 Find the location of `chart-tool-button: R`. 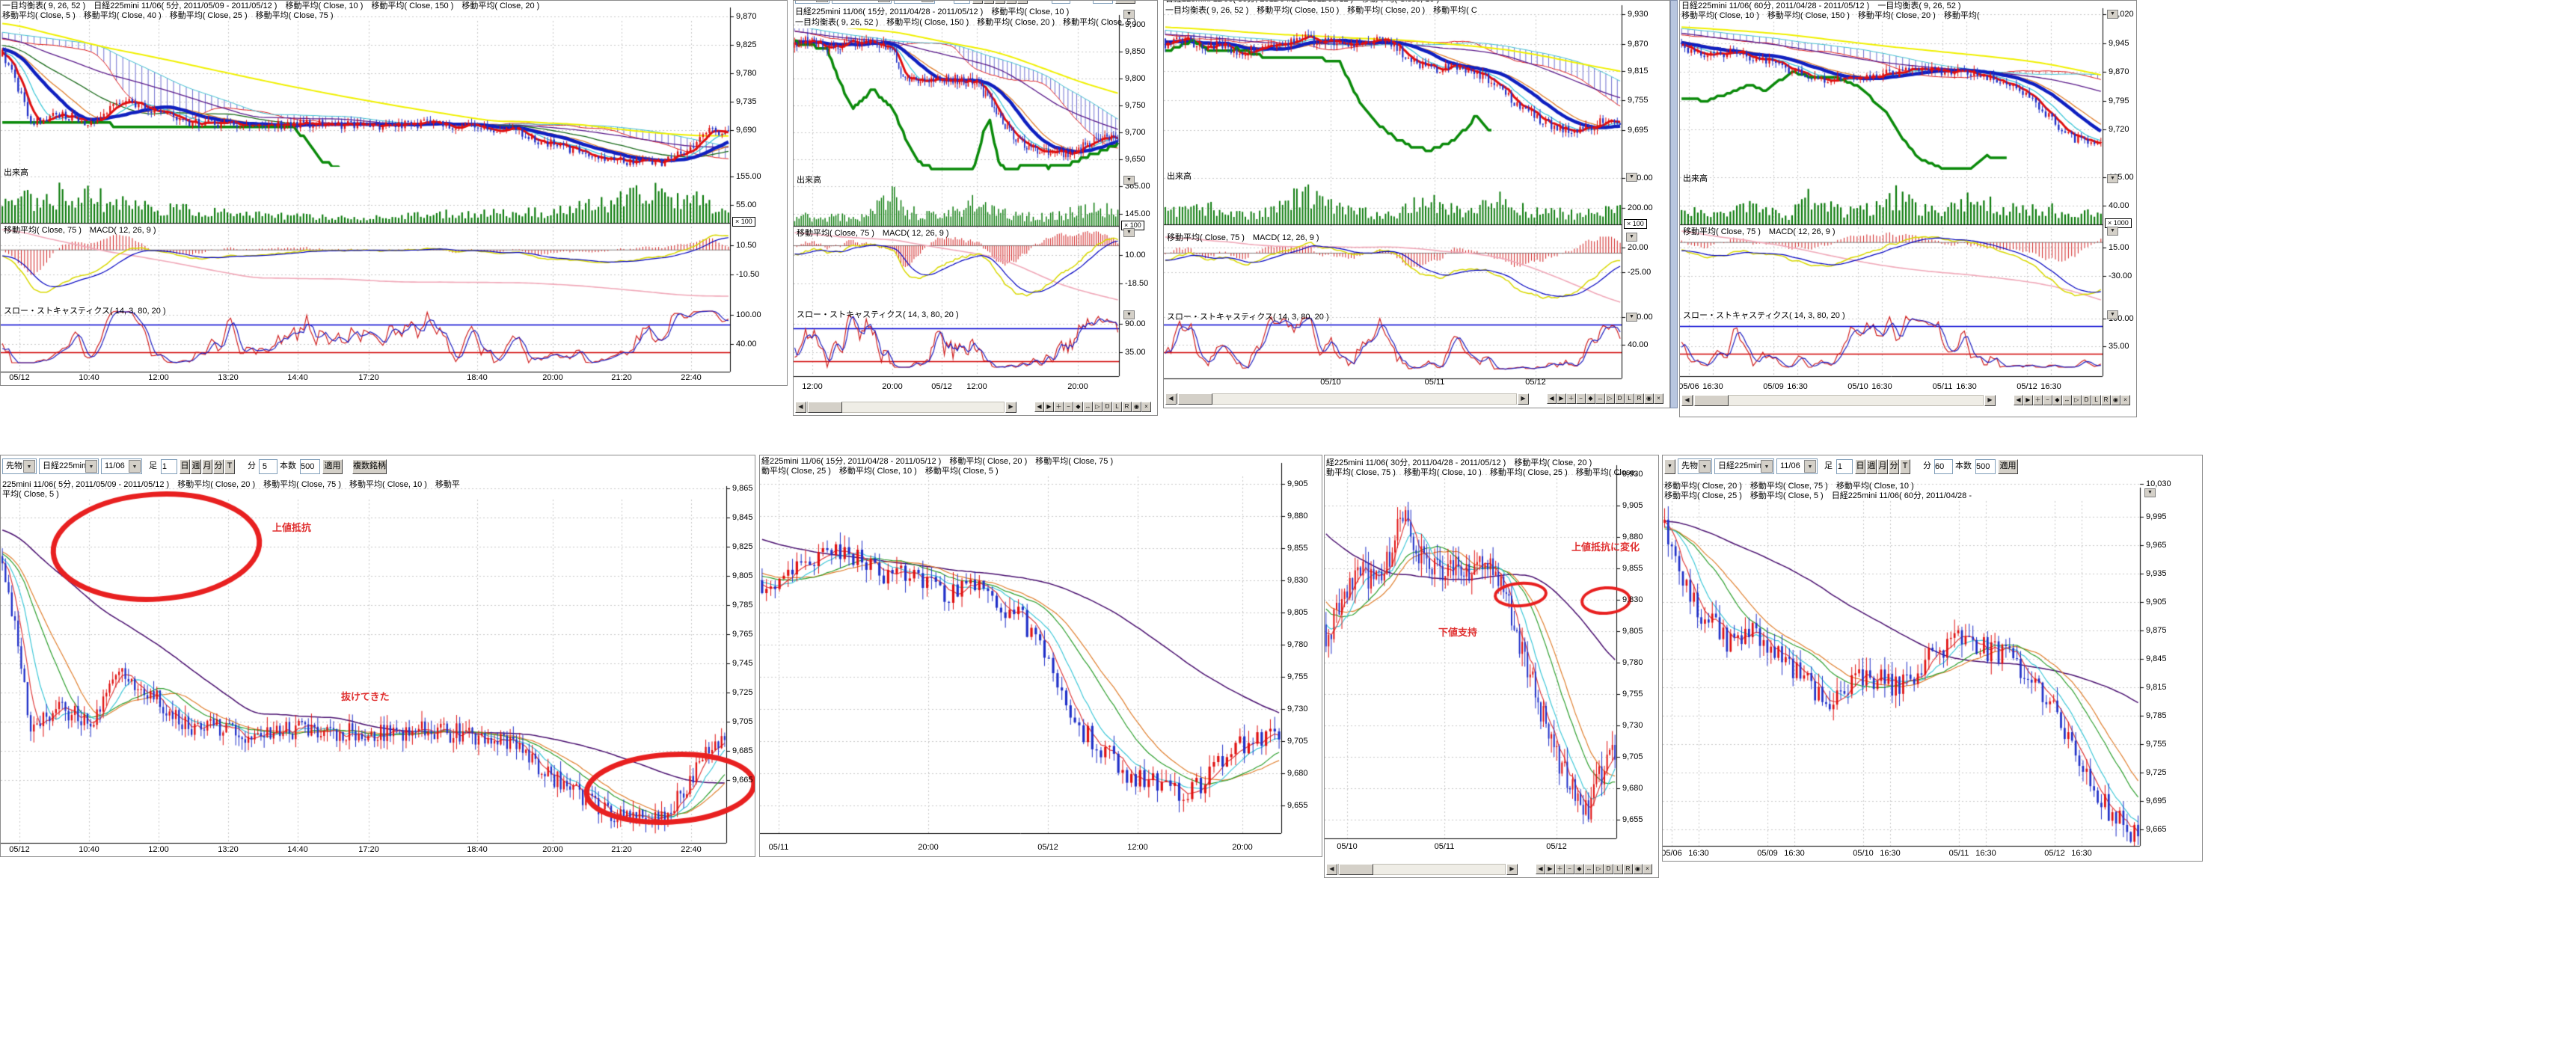

chart-tool-button: R is located at coordinates (1127, 407).